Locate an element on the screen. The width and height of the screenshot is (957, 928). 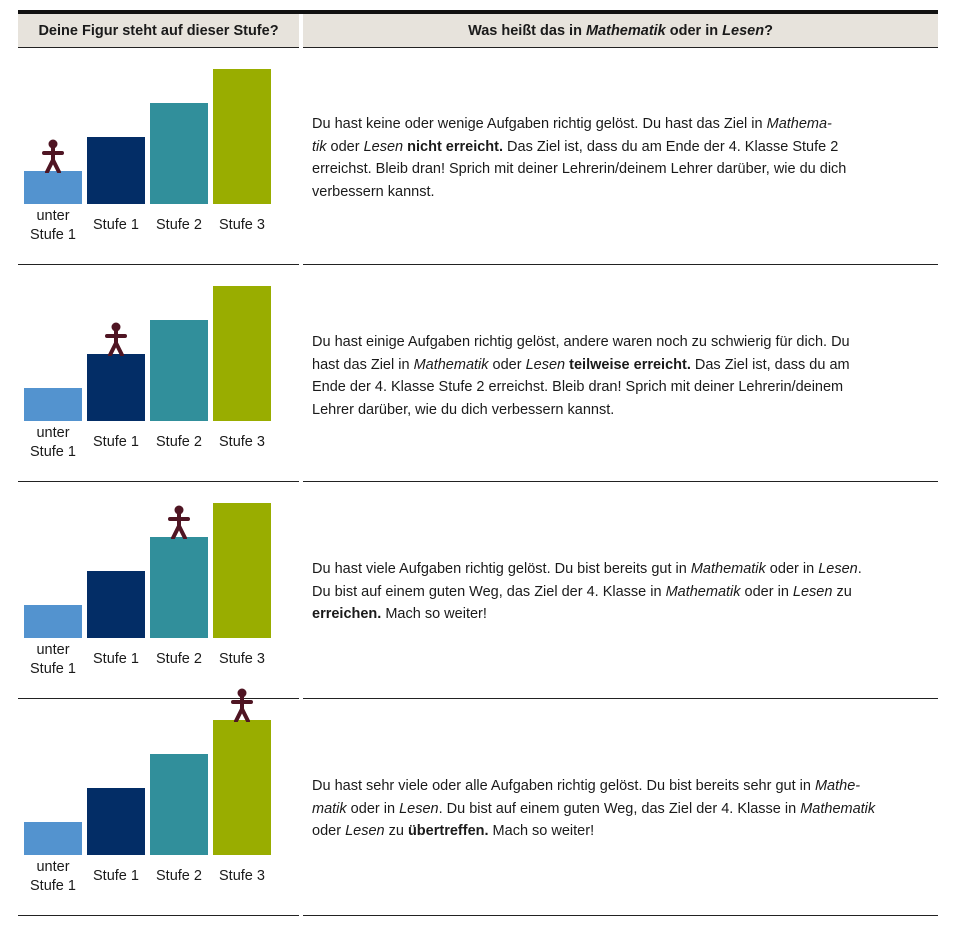
header-left: Deine Figur steht auf dieser Stufe? is located at coordinates (158, 30).